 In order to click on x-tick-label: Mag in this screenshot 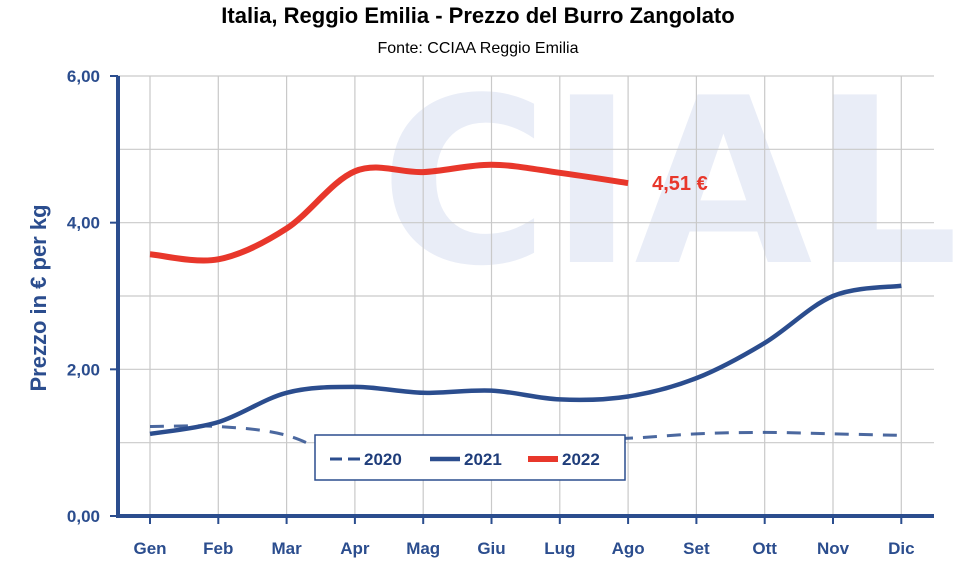, I will do `click(423, 548)`.